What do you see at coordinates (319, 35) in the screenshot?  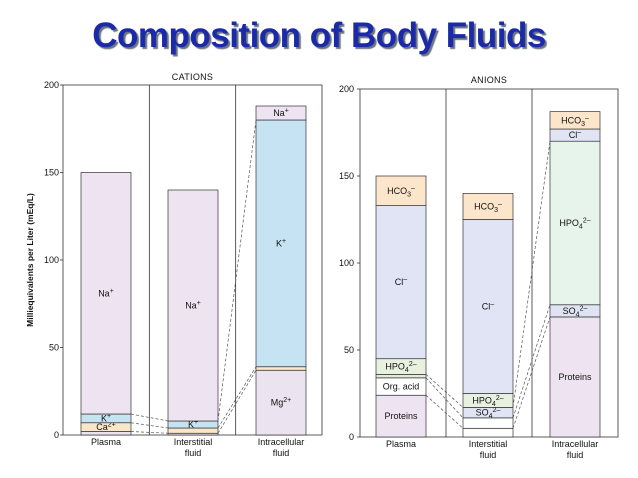 I see `slide-title: Composition of Body Fluids` at bounding box center [319, 35].